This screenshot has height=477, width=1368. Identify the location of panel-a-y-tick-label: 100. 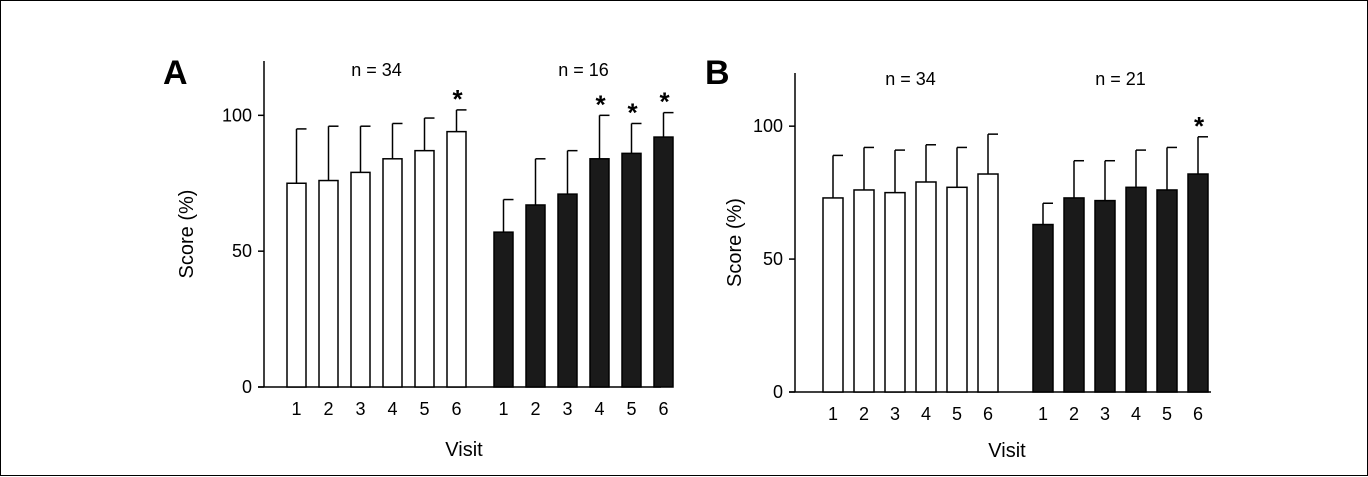
(237, 115).